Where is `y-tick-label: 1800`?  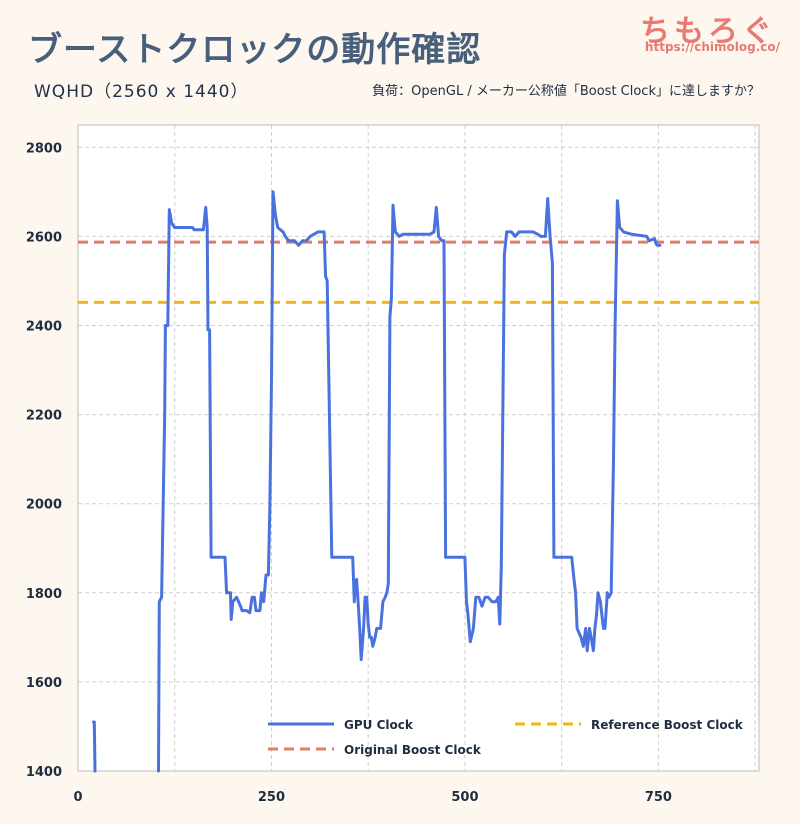
y-tick-label: 1800 is located at coordinates (44, 594).